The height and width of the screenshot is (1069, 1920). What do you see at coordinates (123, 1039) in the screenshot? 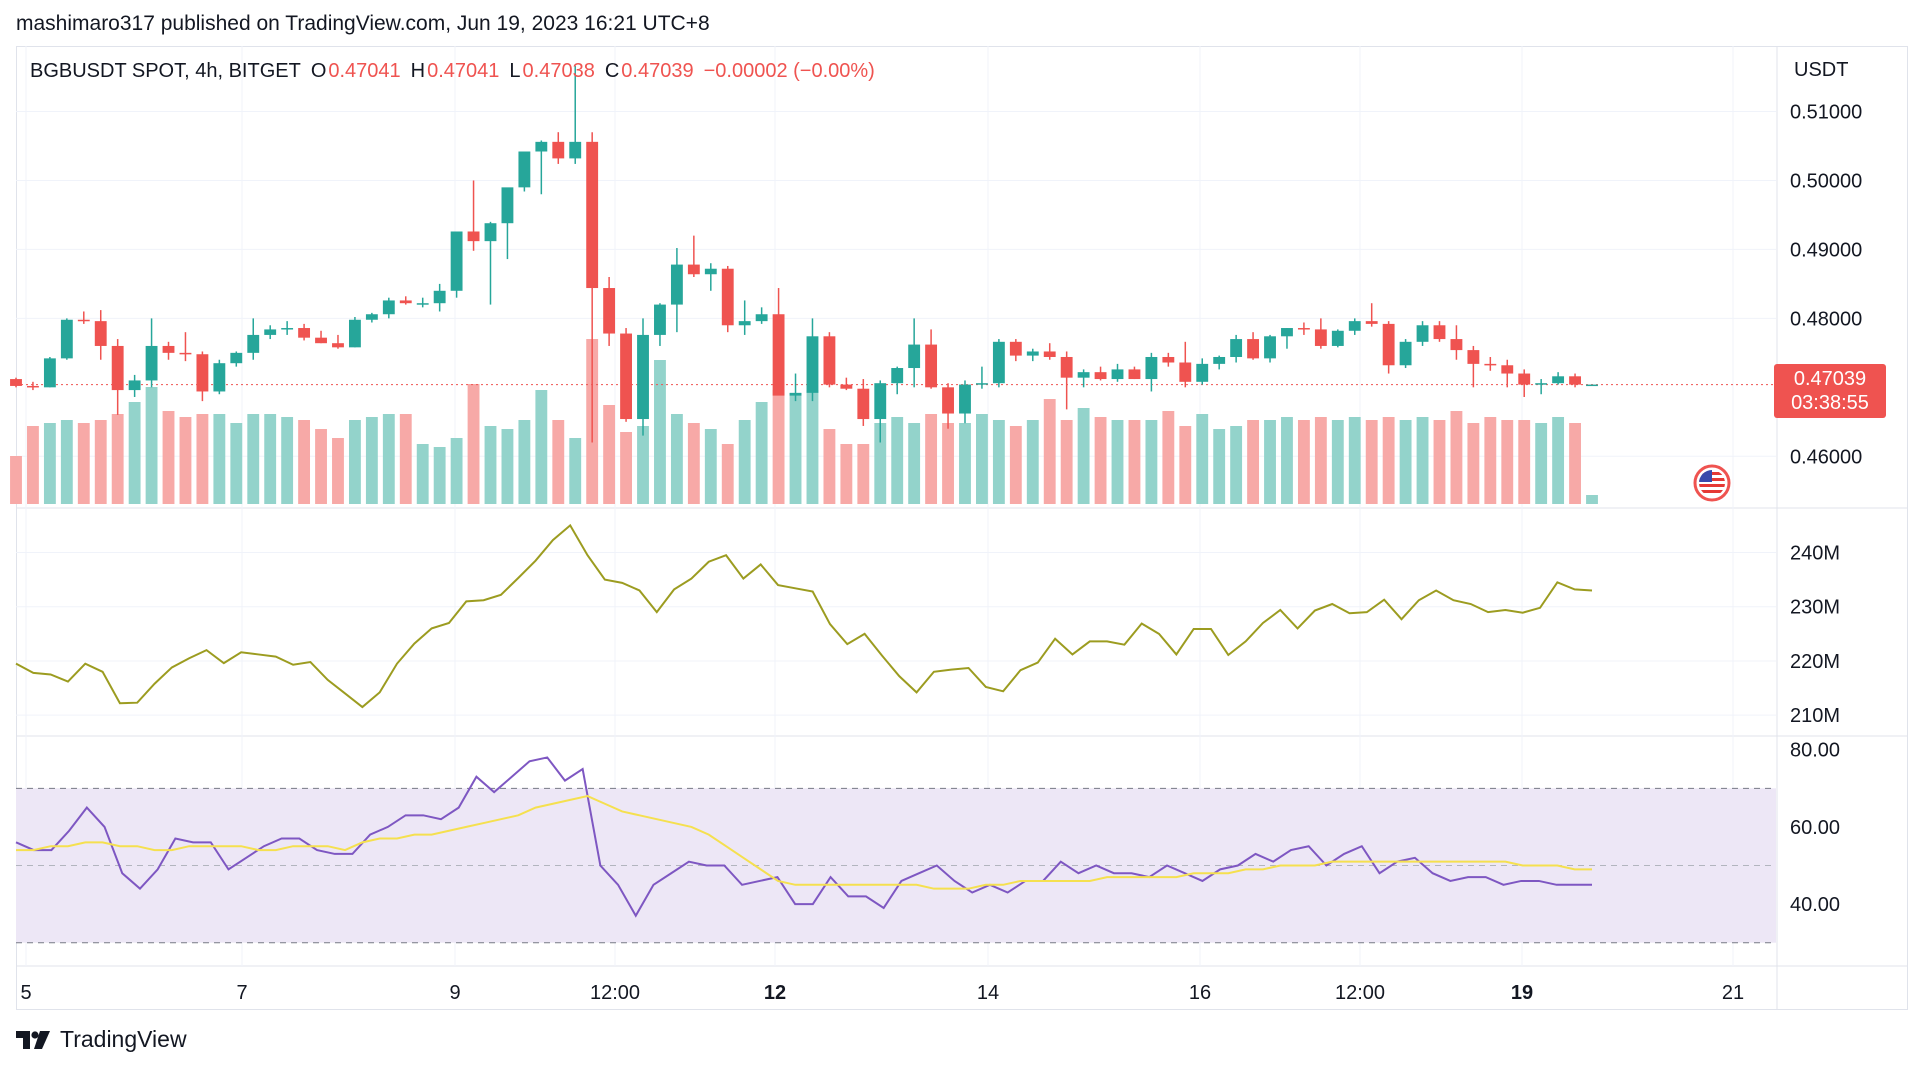
I see `brand-name: TradingView` at bounding box center [123, 1039].